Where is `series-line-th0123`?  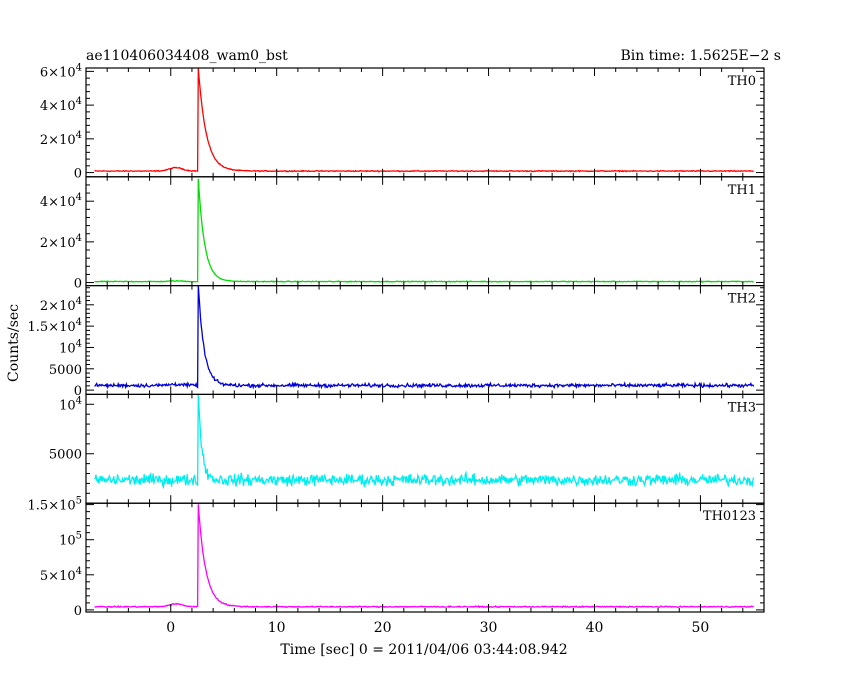 series-line-th0123 is located at coordinates (424, 556).